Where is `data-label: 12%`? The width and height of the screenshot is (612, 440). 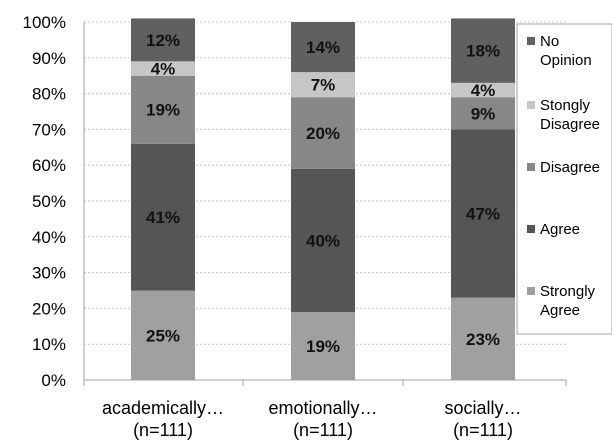 data-label: 12% is located at coordinates (163, 40).